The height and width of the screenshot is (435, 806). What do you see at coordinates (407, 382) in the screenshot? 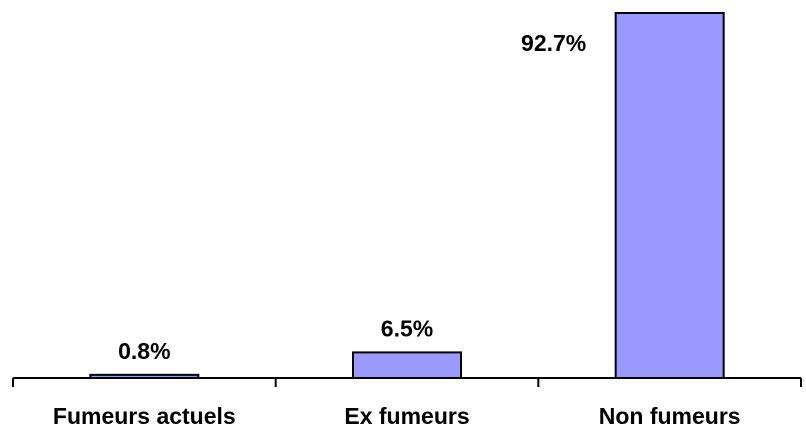
I see `x-axis` at bounding box center [407, 382].